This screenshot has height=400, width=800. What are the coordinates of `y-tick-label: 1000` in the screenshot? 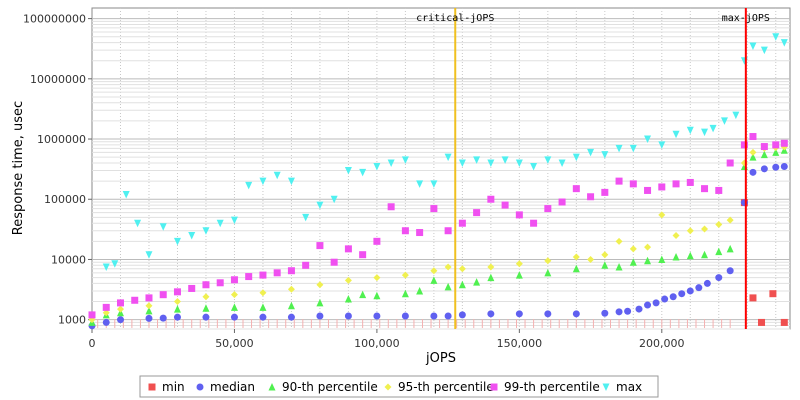 It's located at (72, 320).